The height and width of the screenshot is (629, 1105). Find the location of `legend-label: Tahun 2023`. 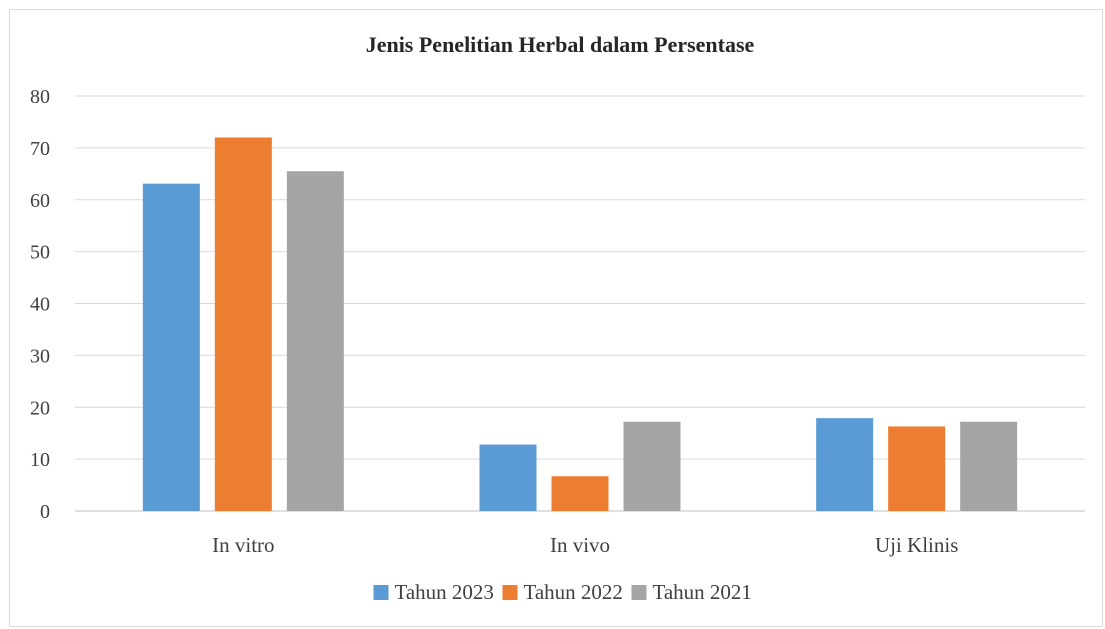

legend-label: Tahun 2023 is located at coordinates (444, 592).